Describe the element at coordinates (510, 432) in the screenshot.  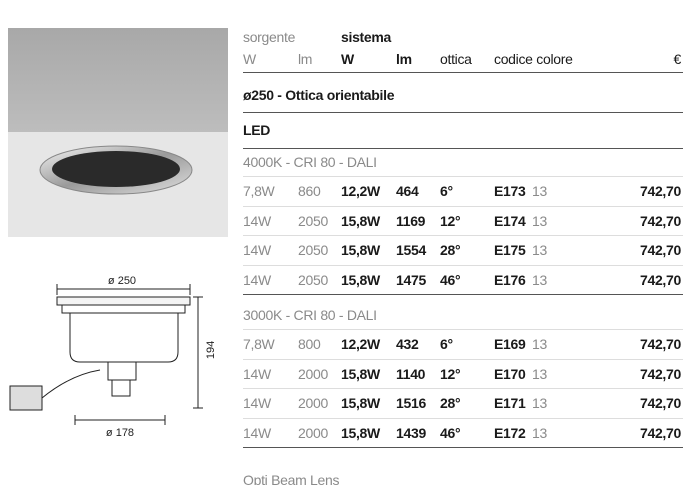
I see `cell: E172` at that location.